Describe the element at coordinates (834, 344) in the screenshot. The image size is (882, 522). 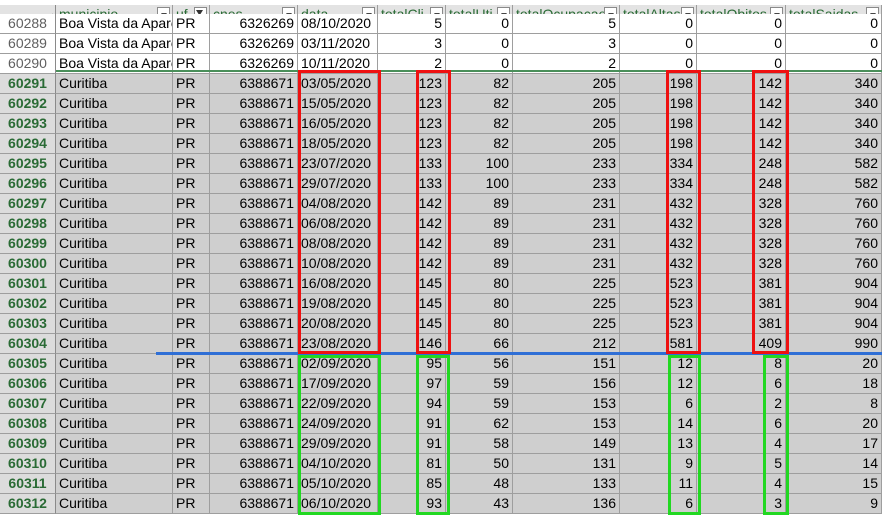
I see `cell-totalSaidas: 990` at that location.